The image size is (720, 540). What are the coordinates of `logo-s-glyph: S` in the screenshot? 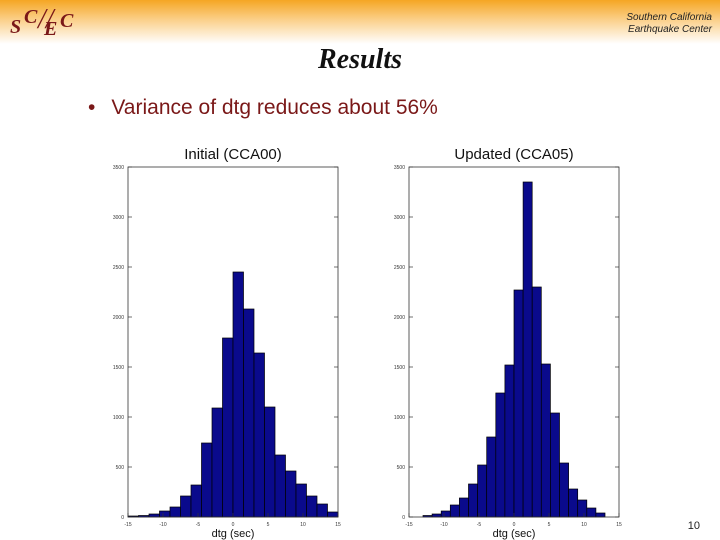 It's located at (16, 27).